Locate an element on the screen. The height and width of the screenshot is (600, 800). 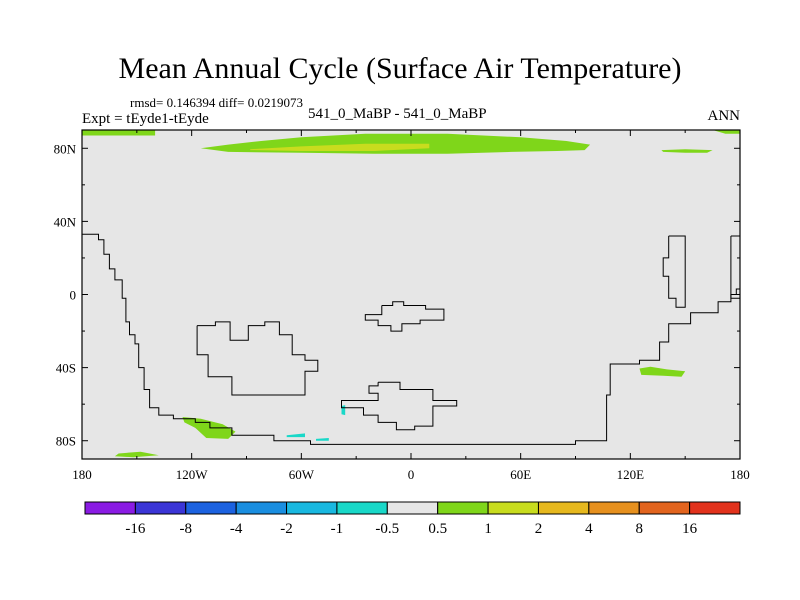
colorbar-label: -2 is located at coordinates (286, 529).